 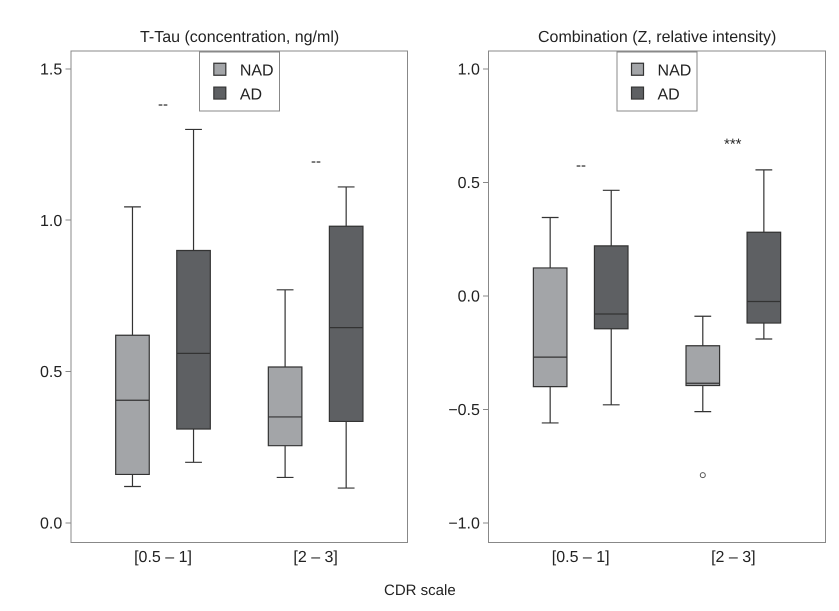 What do you see at coordinates (733, 144) in the screenshot?
I see `annotation: ***` at bounding box center [733, 144].